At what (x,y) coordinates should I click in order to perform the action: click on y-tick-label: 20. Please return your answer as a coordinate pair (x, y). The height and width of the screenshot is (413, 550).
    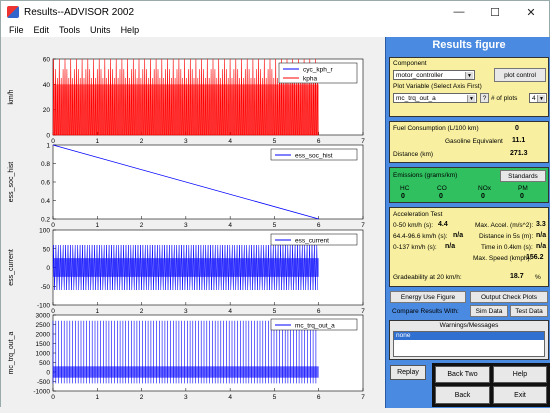
    Looking at the image, I should click on (47, 110).